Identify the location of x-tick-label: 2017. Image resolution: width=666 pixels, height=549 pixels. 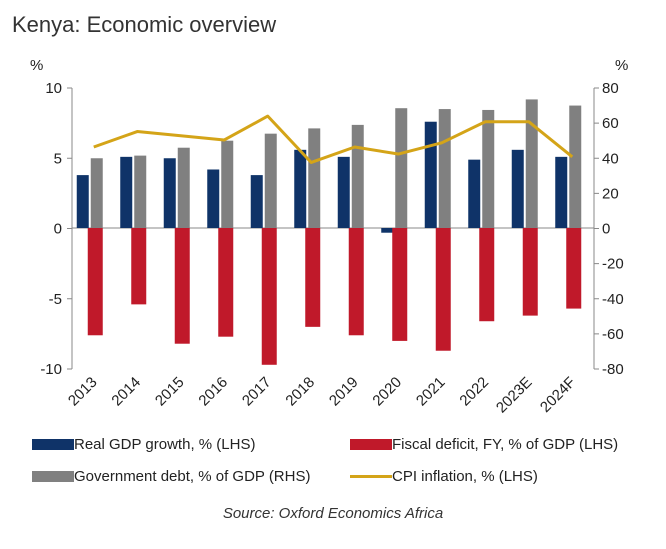
(257, 392).